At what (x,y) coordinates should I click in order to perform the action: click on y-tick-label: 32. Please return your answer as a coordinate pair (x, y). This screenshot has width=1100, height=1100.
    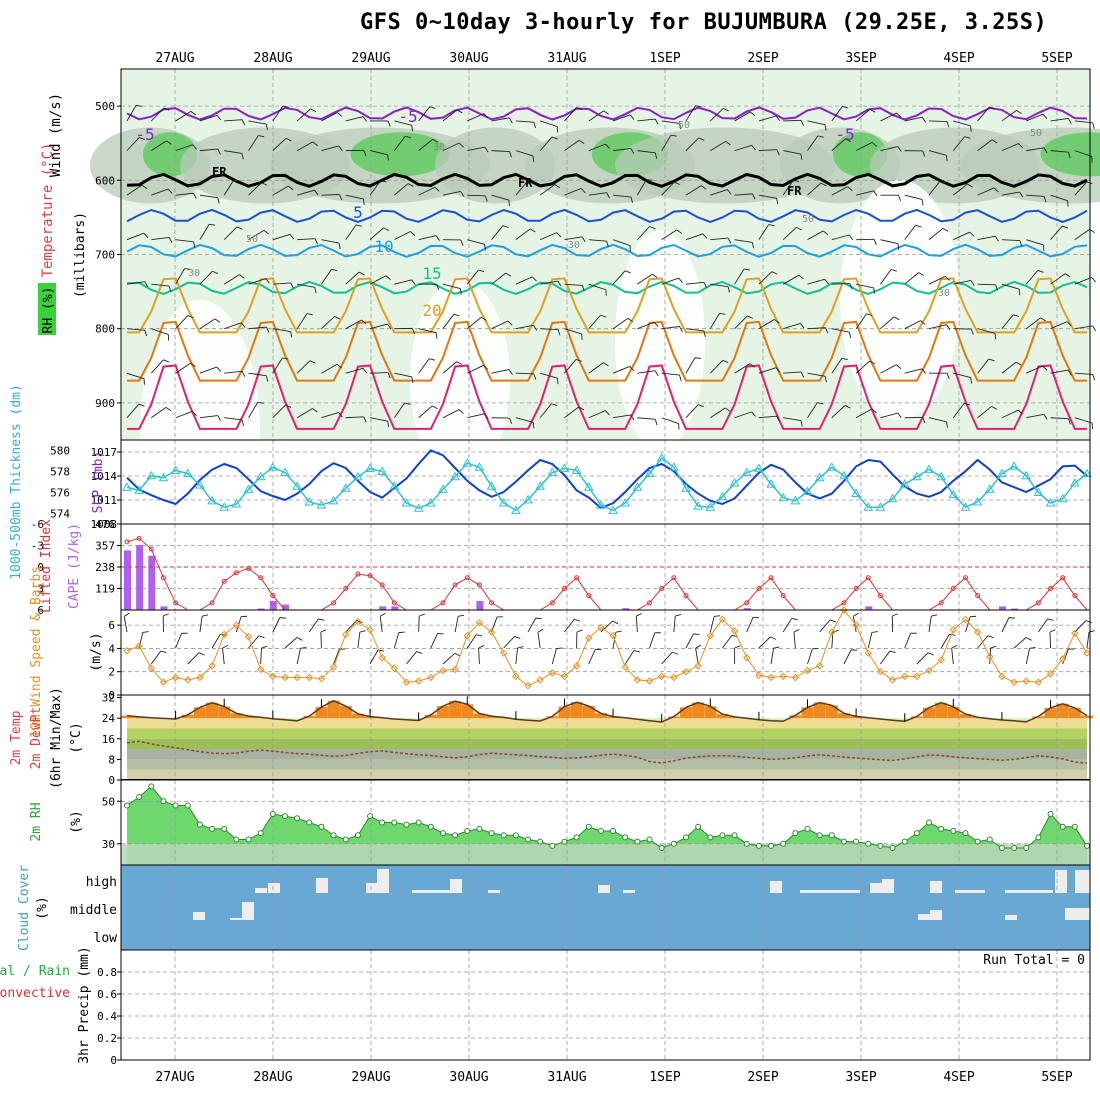
    Looking at the image, I should click on (108, 698).